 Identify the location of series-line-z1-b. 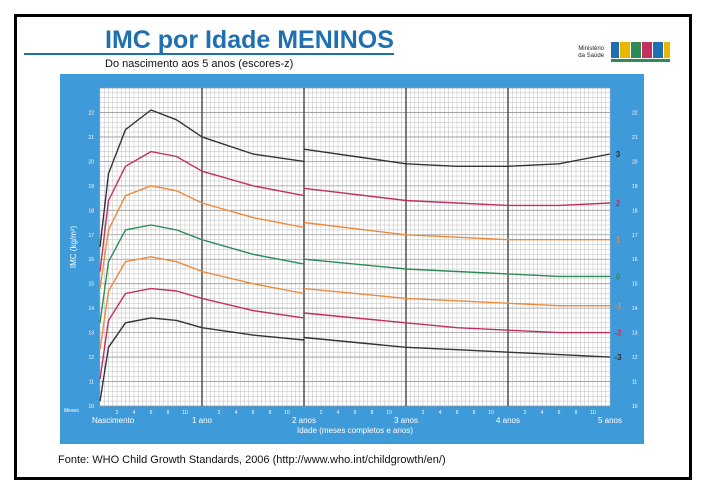
(456, 231).